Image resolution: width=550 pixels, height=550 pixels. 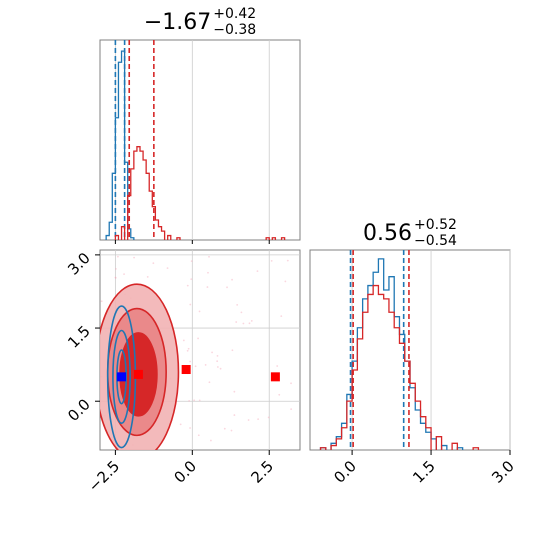 What do you see at coordinates (424, 472) in the screenshot?
I see `right-x-tick-label: 1.5` at bounding box center [424, 472].